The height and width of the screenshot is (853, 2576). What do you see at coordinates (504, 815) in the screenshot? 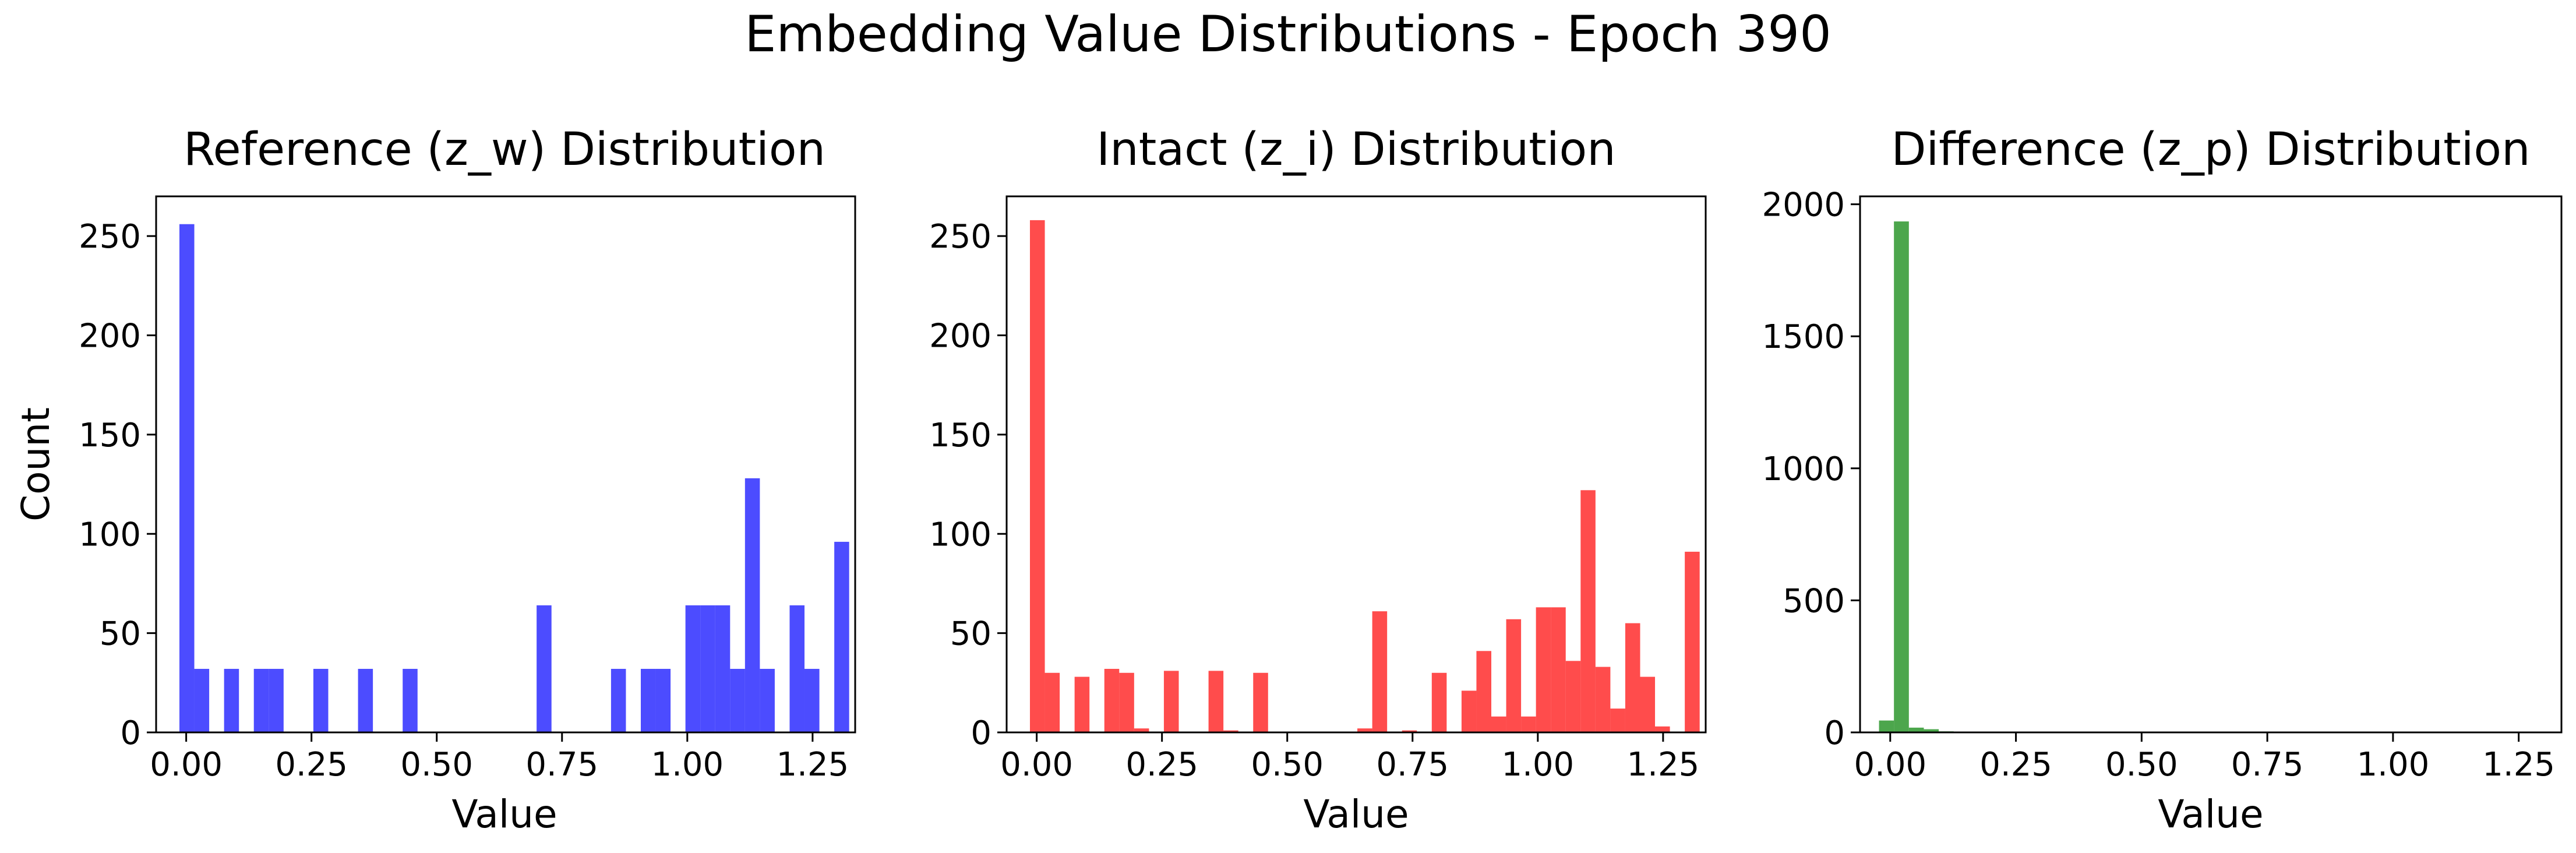
I see `x-axis-label-reference: Value` at bounding box center [504, 815].